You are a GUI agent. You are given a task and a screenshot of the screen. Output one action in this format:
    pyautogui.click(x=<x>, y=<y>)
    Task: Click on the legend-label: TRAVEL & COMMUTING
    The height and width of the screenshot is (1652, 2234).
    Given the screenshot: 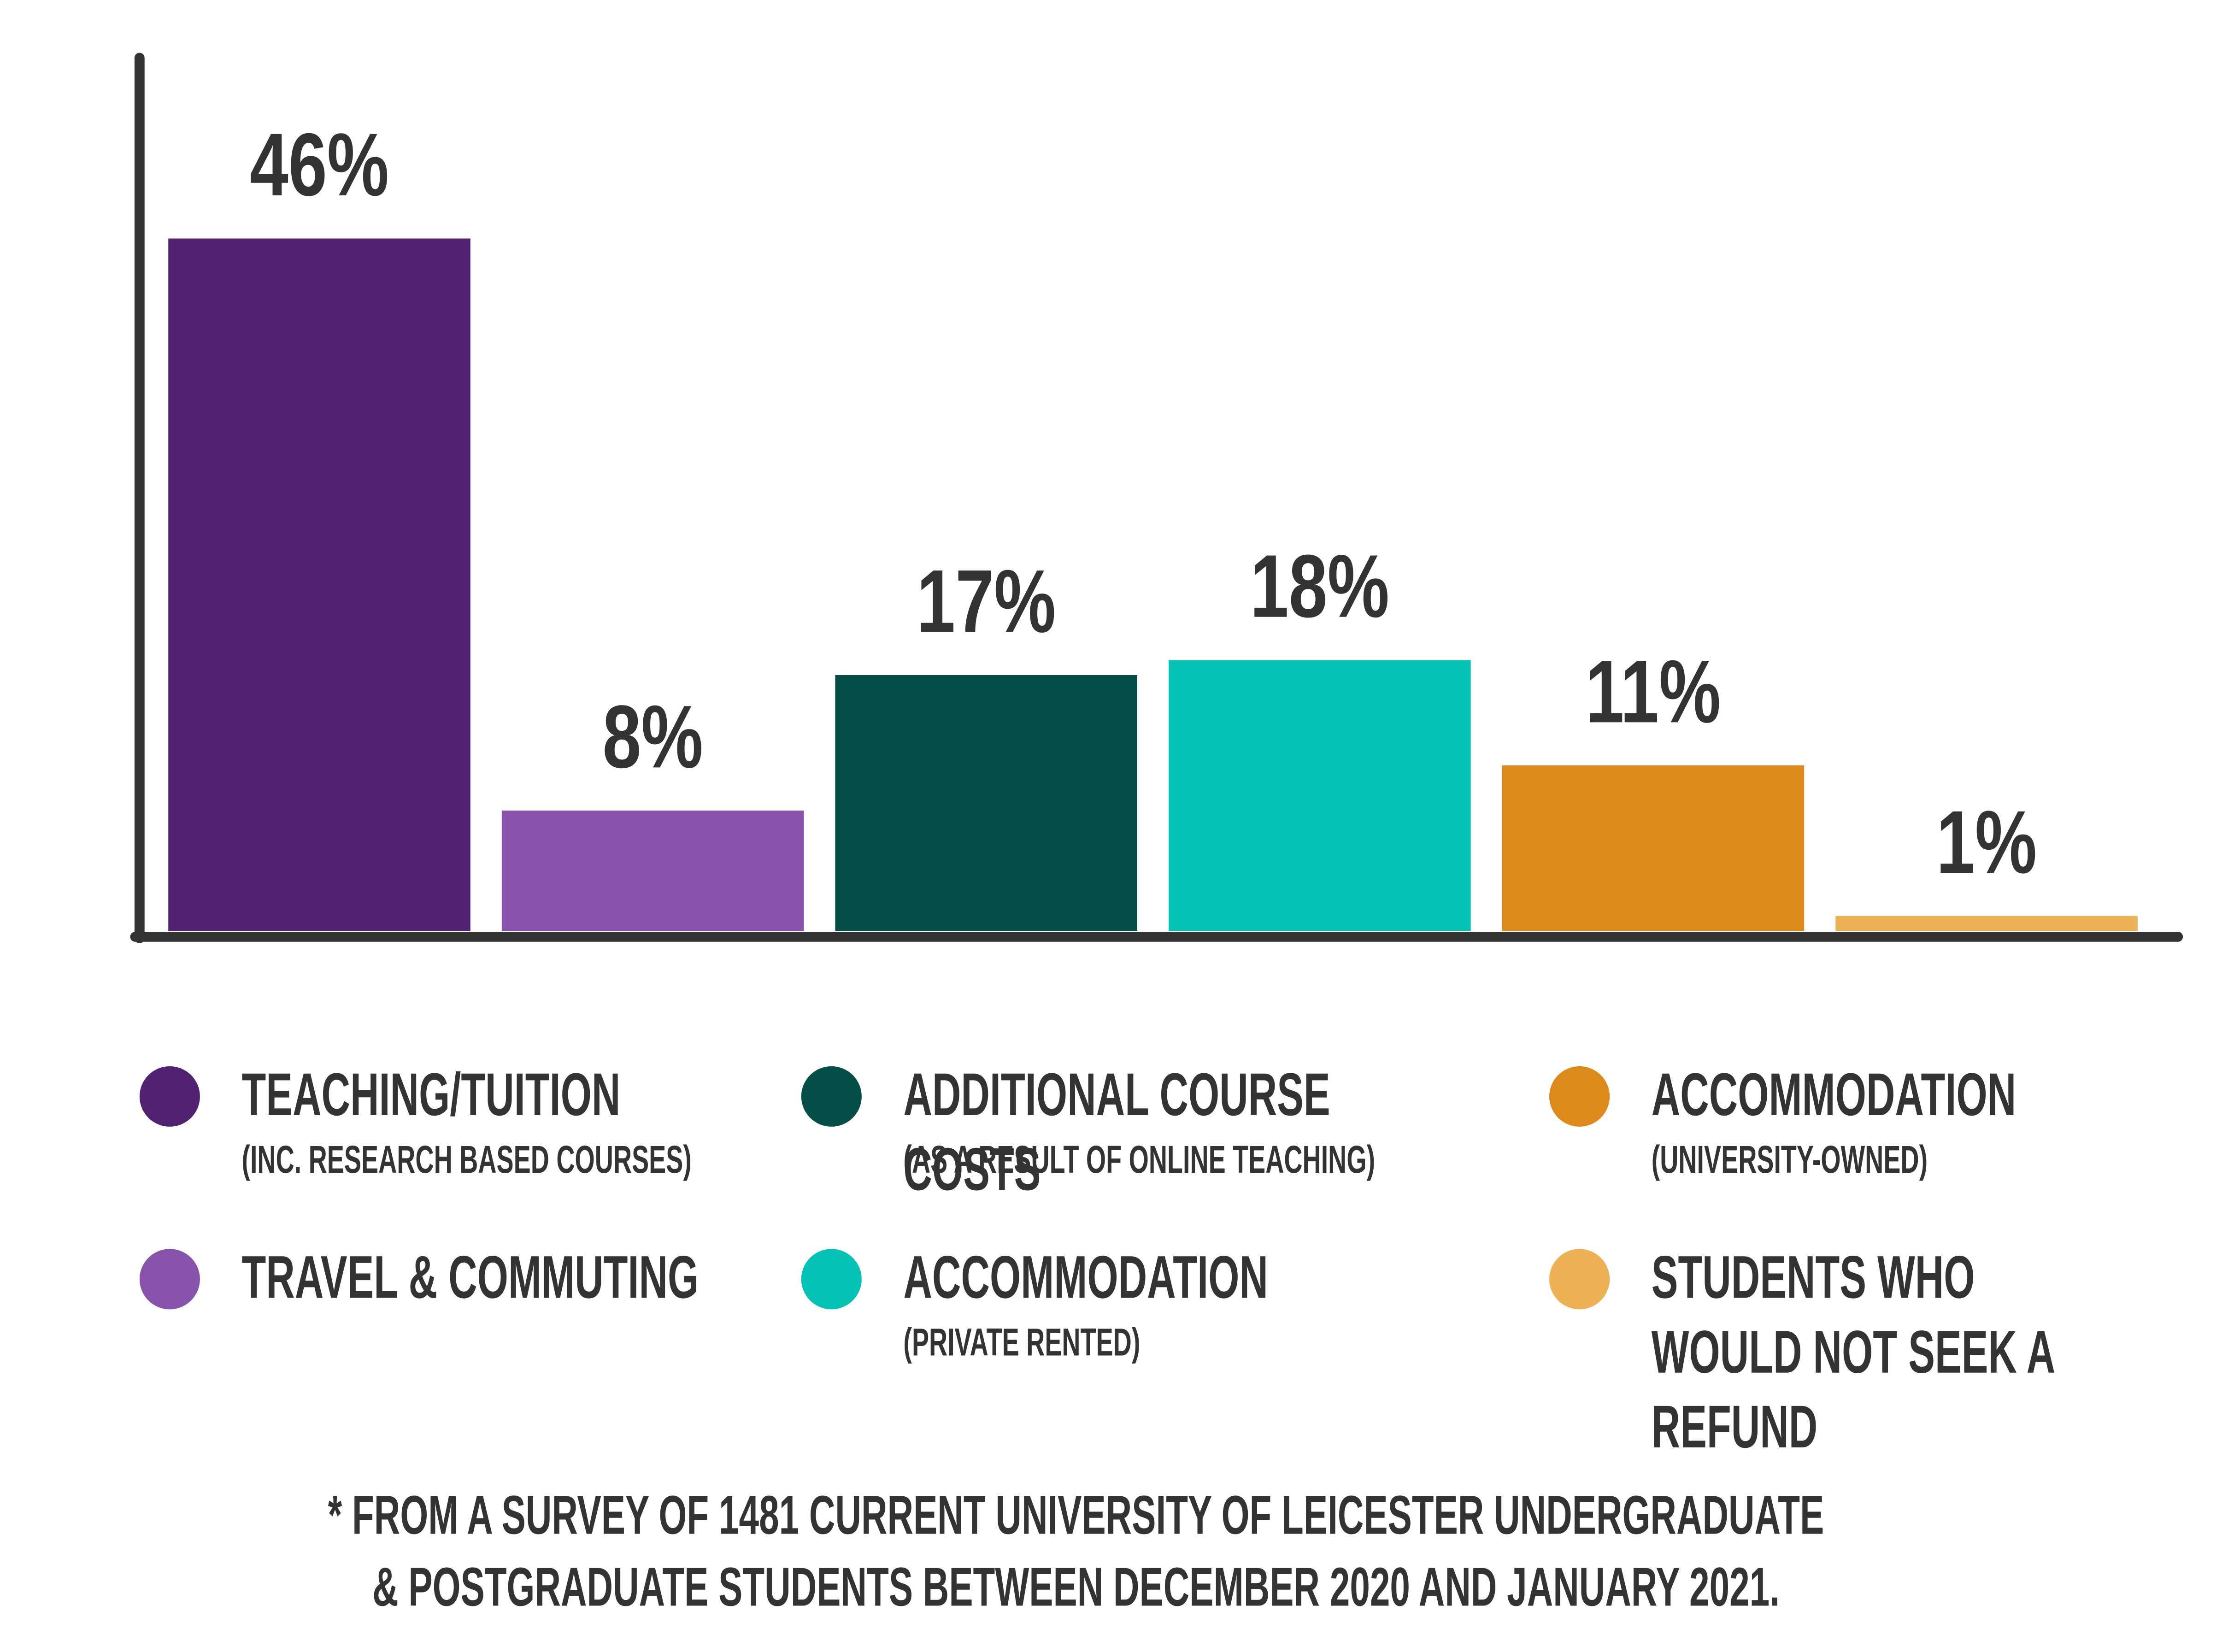 What is the action you would take?
    pyautogui.click(x=470, y=1277)
    